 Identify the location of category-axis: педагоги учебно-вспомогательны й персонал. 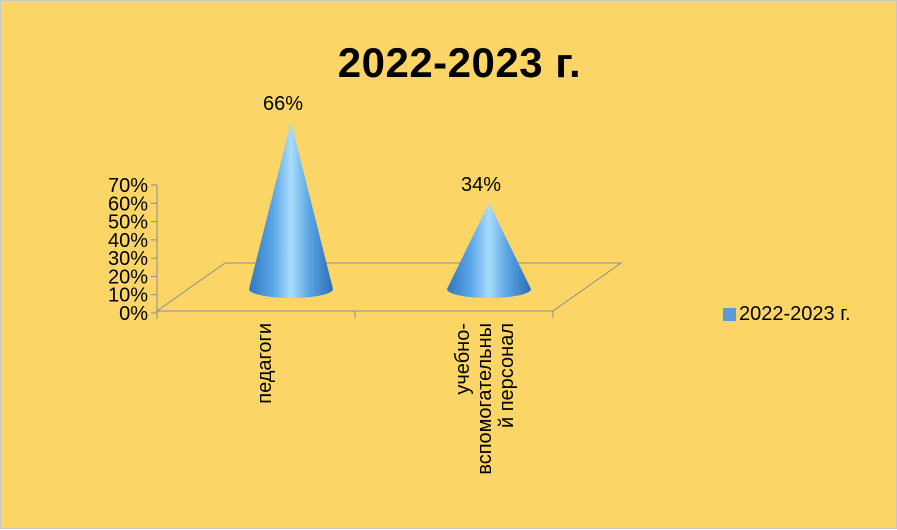
(386, 399).